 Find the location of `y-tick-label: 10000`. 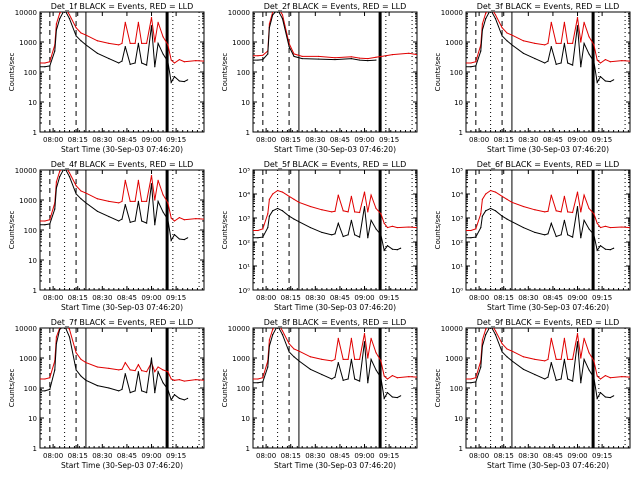

y-tick-label: 10000 is located at coordinates (239, 13).